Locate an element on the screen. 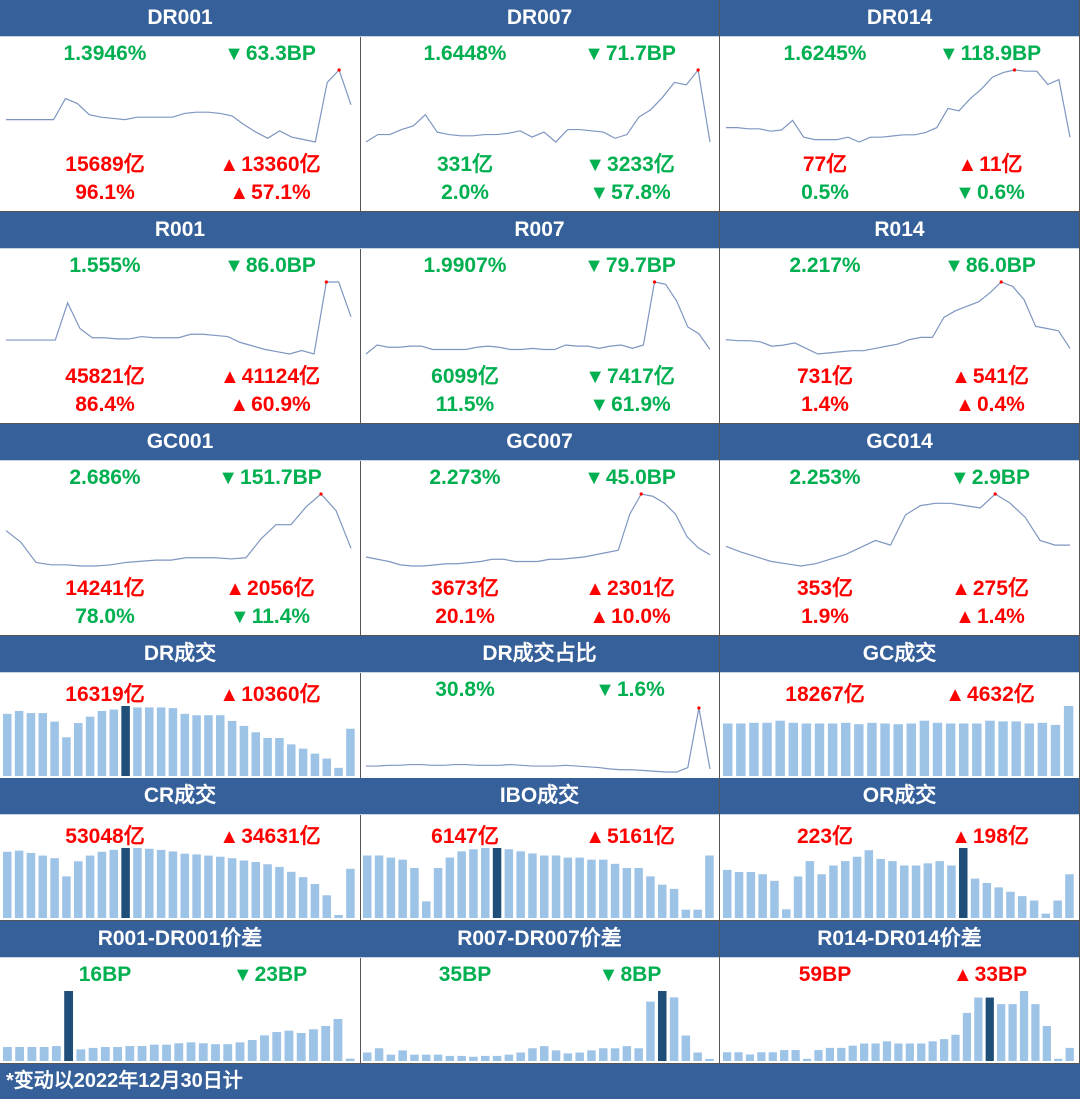 The width and height of the screenshot is (1080, 1099). volume-value: 353亿 is located at coordinates (825, 588).